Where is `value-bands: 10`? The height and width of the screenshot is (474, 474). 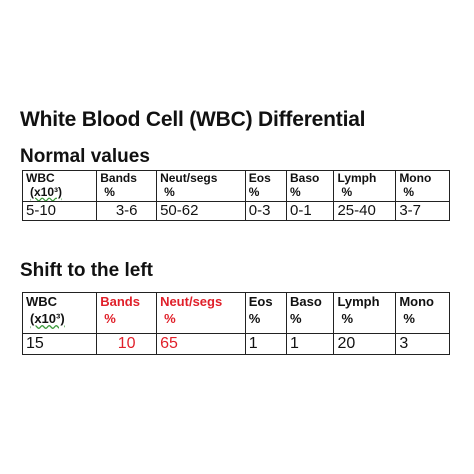 value-bands: 10 is located at coordinates (127, 344).